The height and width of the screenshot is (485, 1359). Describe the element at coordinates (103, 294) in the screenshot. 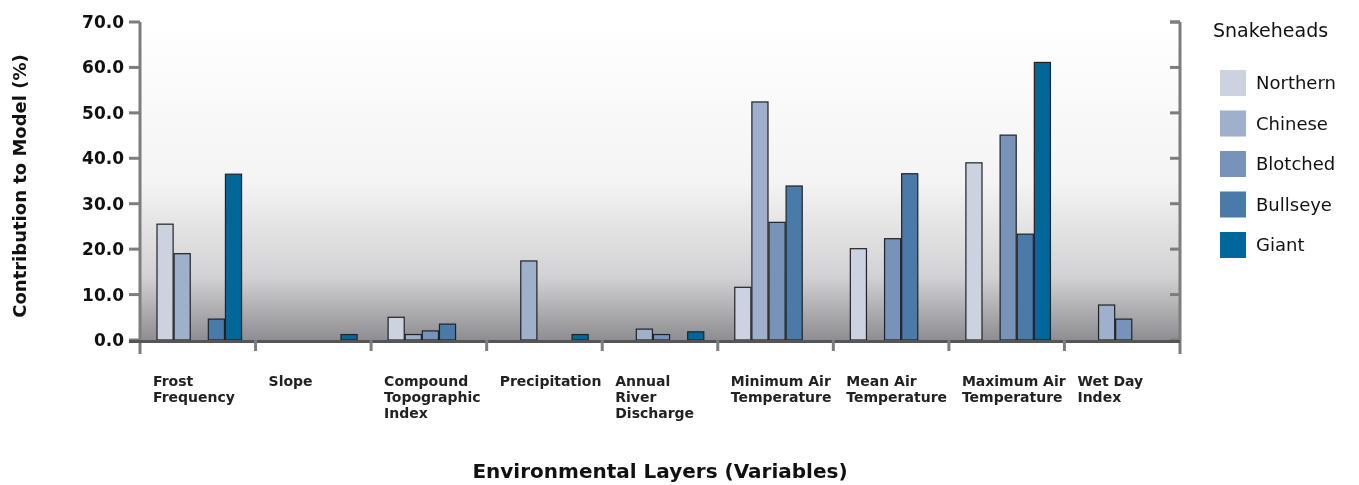

I see `y-tick-label: 10.0` at that location.